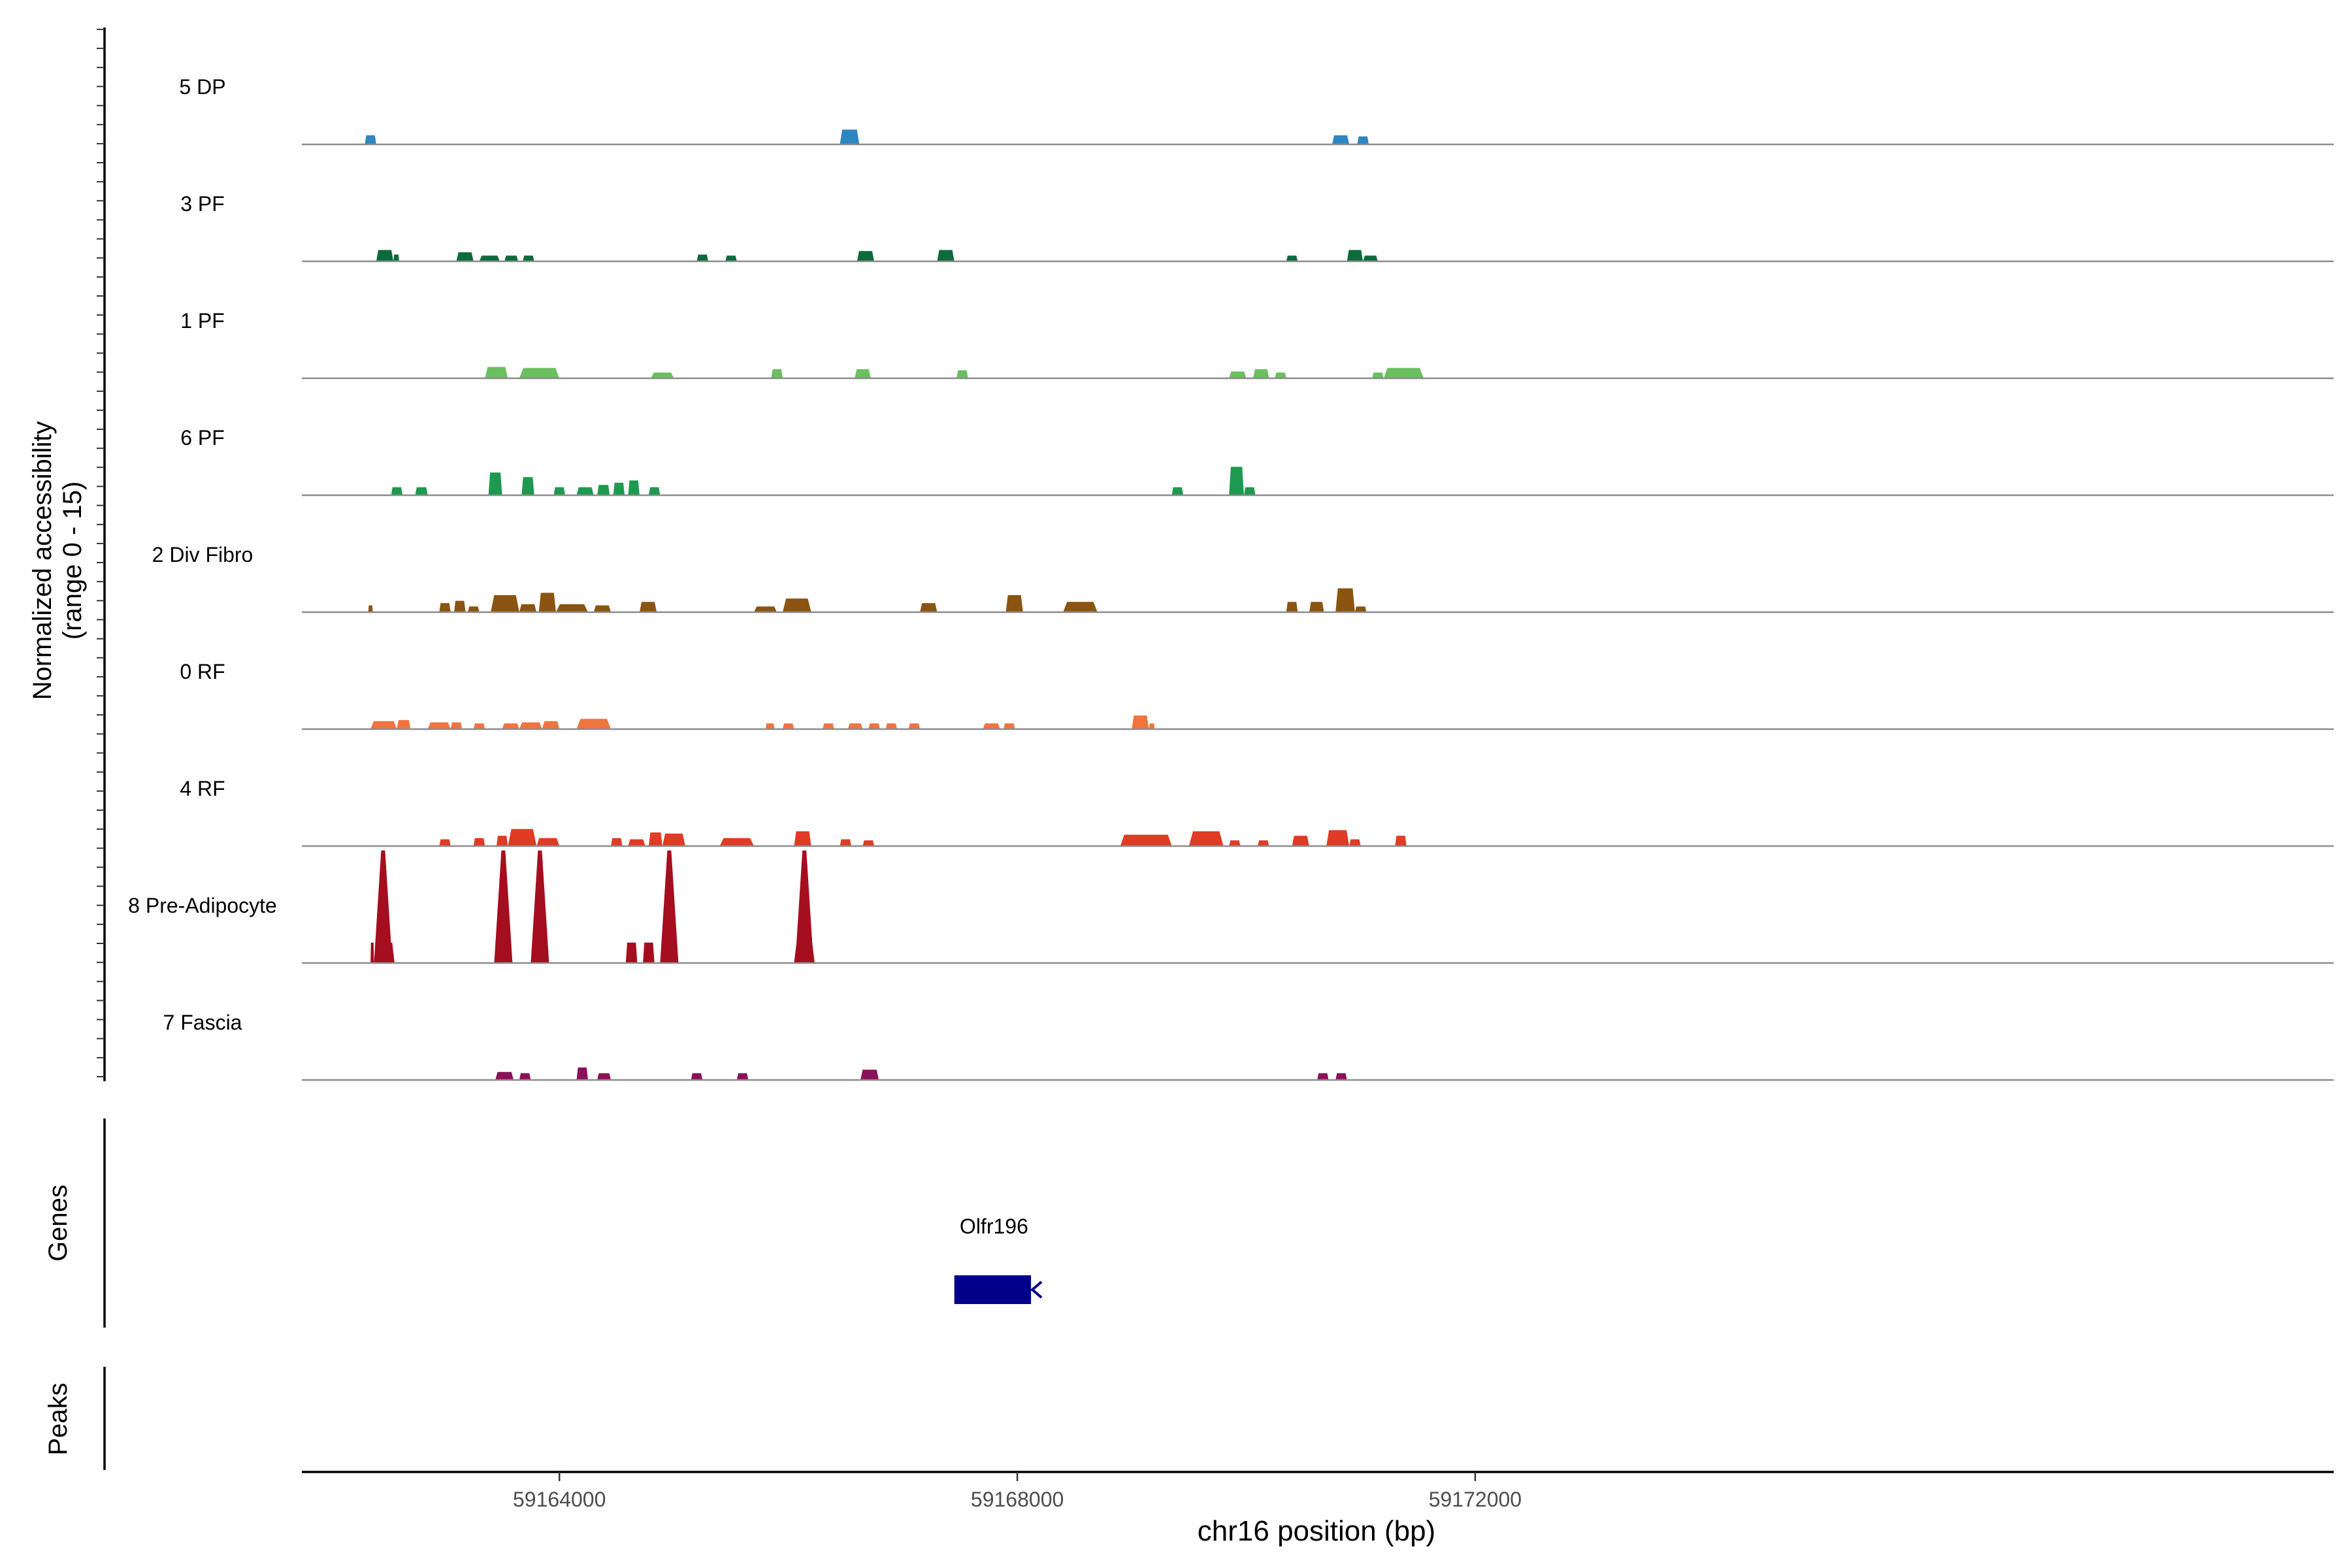  I want to click on track-3-pf: 3 PF, so click(1257, 227).